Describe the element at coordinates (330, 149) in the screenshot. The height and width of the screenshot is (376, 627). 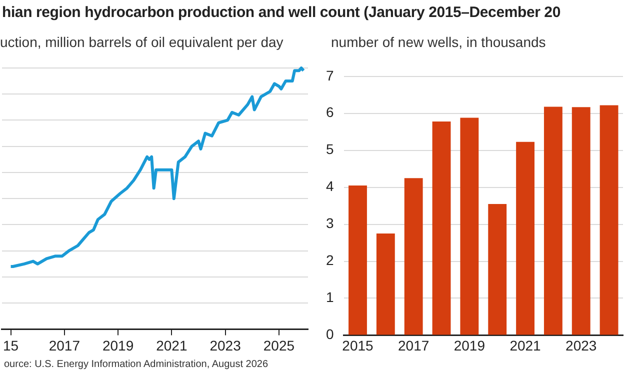
I see `y-tick-label: 5` at that location.